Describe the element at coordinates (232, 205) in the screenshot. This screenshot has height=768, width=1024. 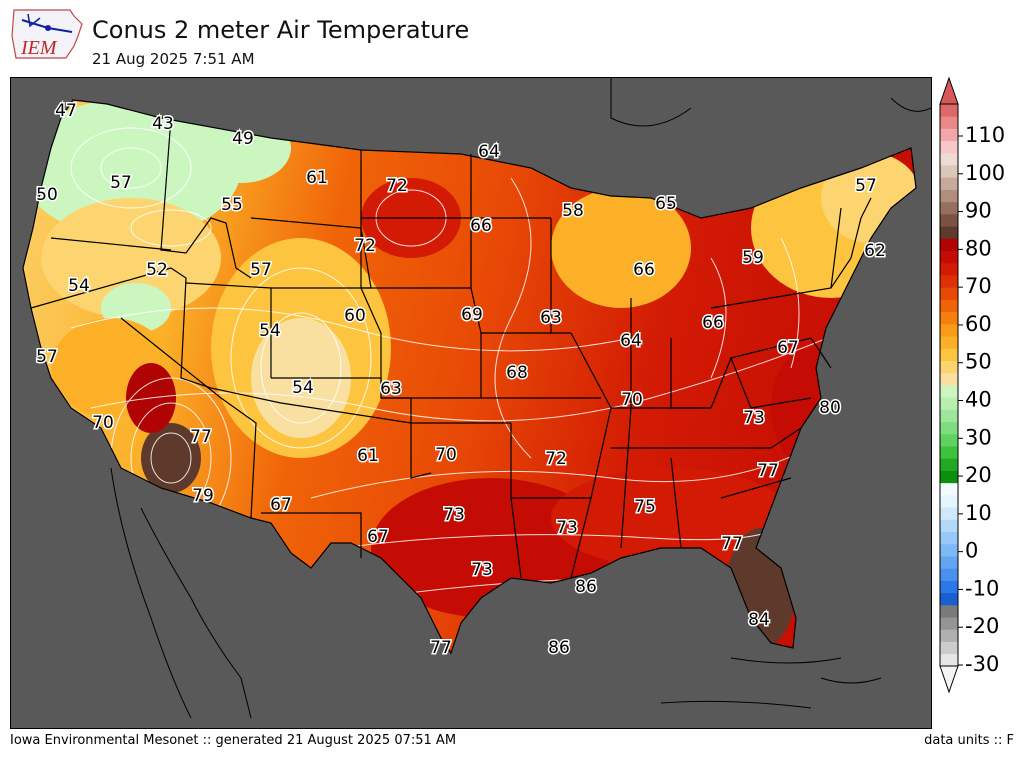
I see `temp-label: 55` at that location.